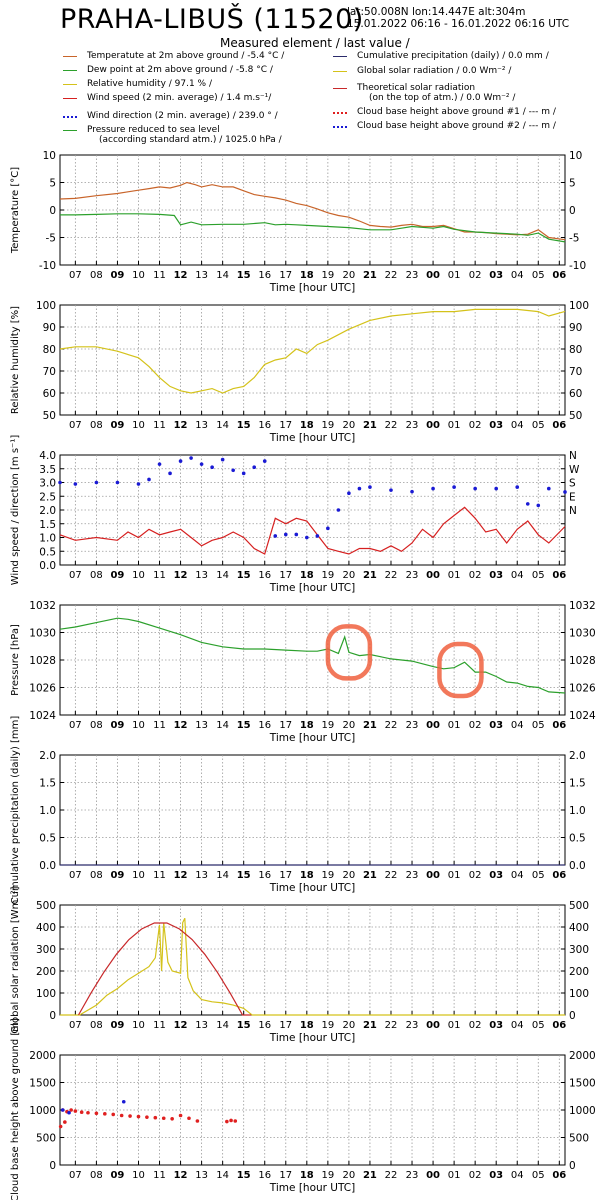 This screenshot has width=600, height=1200. I want to click on y-tick-label: 2.0, so click(47, 756).